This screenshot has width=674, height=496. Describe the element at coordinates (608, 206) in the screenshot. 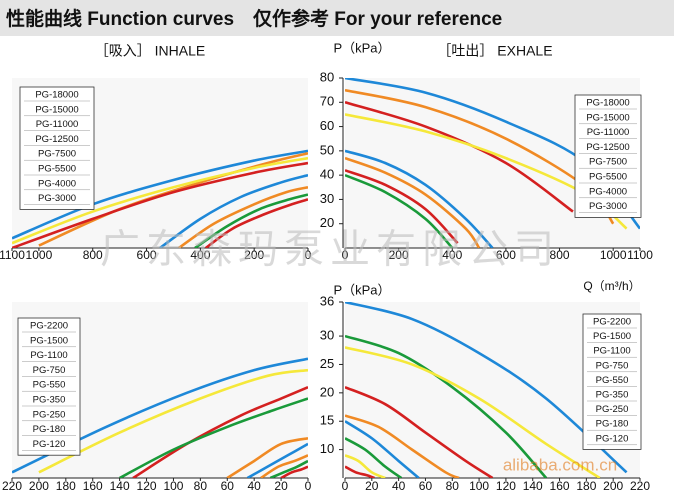

I see `legend-label: PG-3000` at that location.